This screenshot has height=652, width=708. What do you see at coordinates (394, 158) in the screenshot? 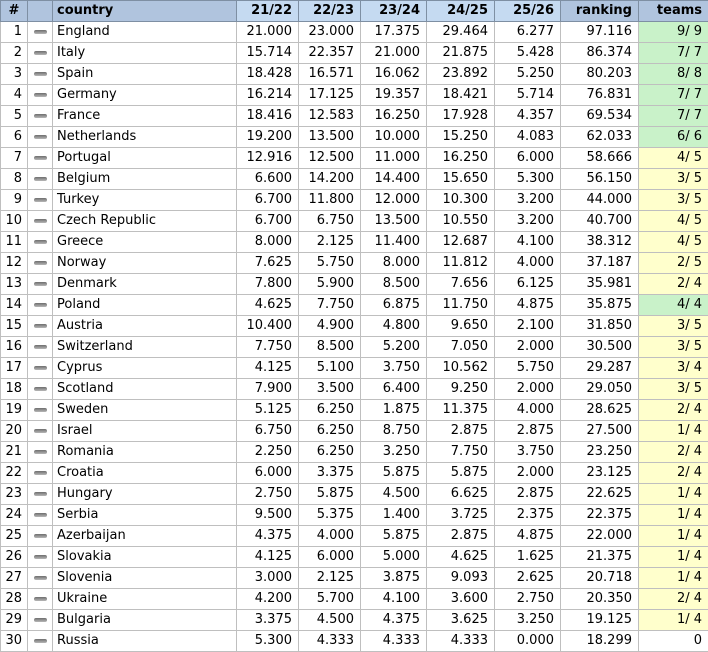
I see `season-cell: 11.000` at bounding box center [394, 158].